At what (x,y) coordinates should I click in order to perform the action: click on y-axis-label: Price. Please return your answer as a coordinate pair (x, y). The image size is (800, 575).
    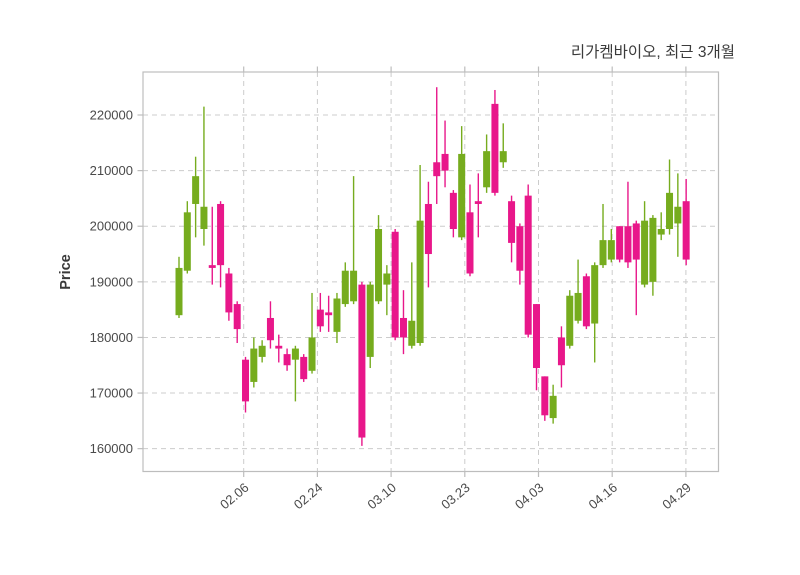
    Looking at the image, I should click on (66, 271).